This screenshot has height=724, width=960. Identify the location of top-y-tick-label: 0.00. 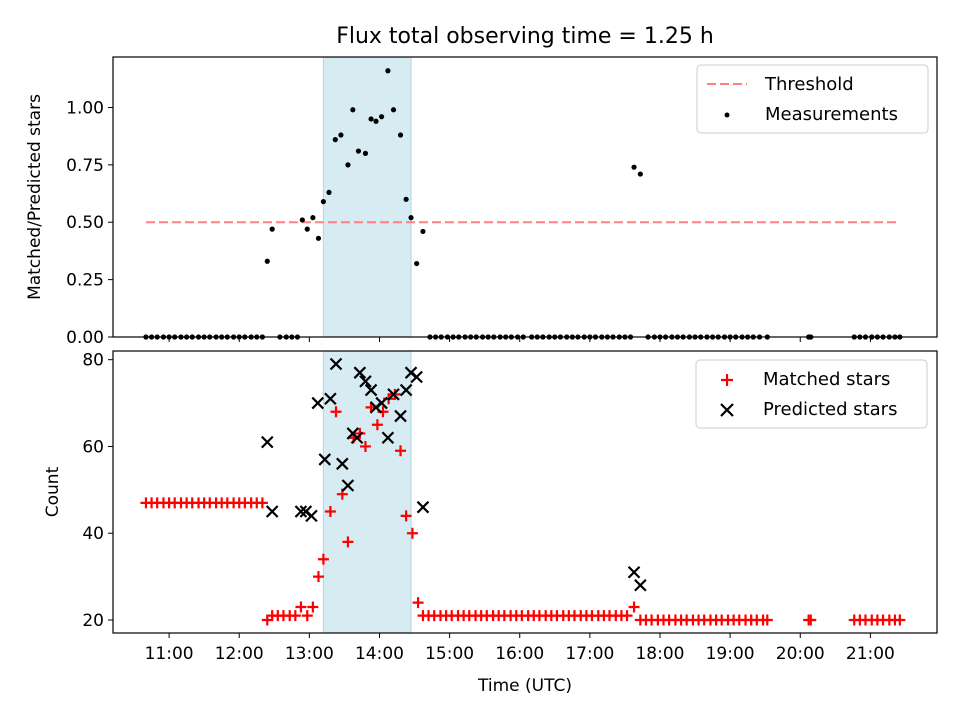
(85, 338).